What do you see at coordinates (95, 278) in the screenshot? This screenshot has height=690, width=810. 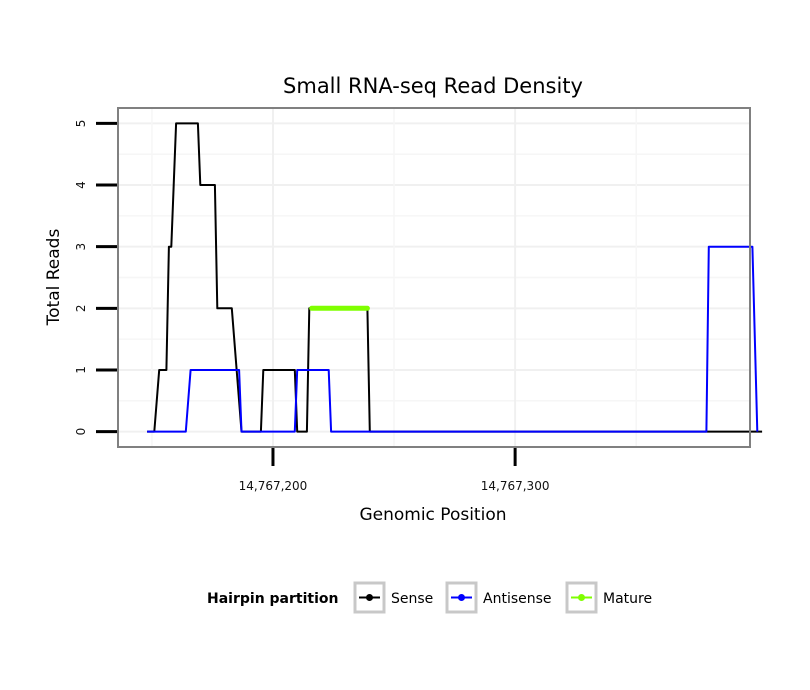 I see `y-axis: 0 1 2 3 4 5` at bounding box center [95, 278].